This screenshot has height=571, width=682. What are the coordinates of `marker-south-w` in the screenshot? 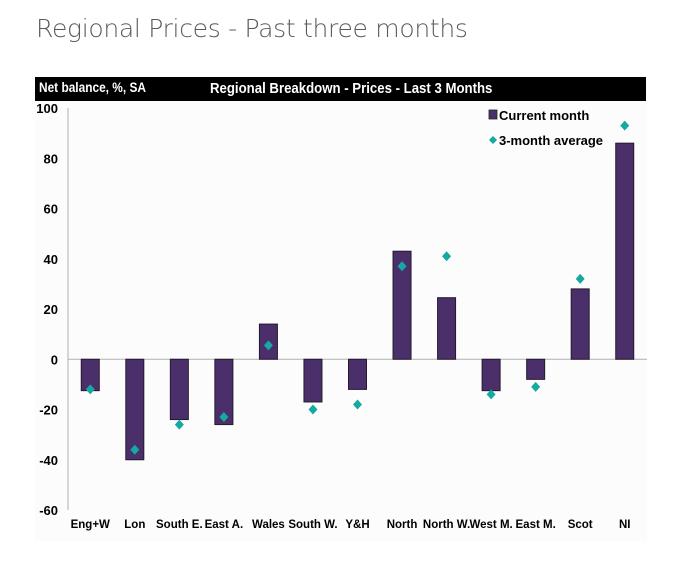 It's located at (313, 409).